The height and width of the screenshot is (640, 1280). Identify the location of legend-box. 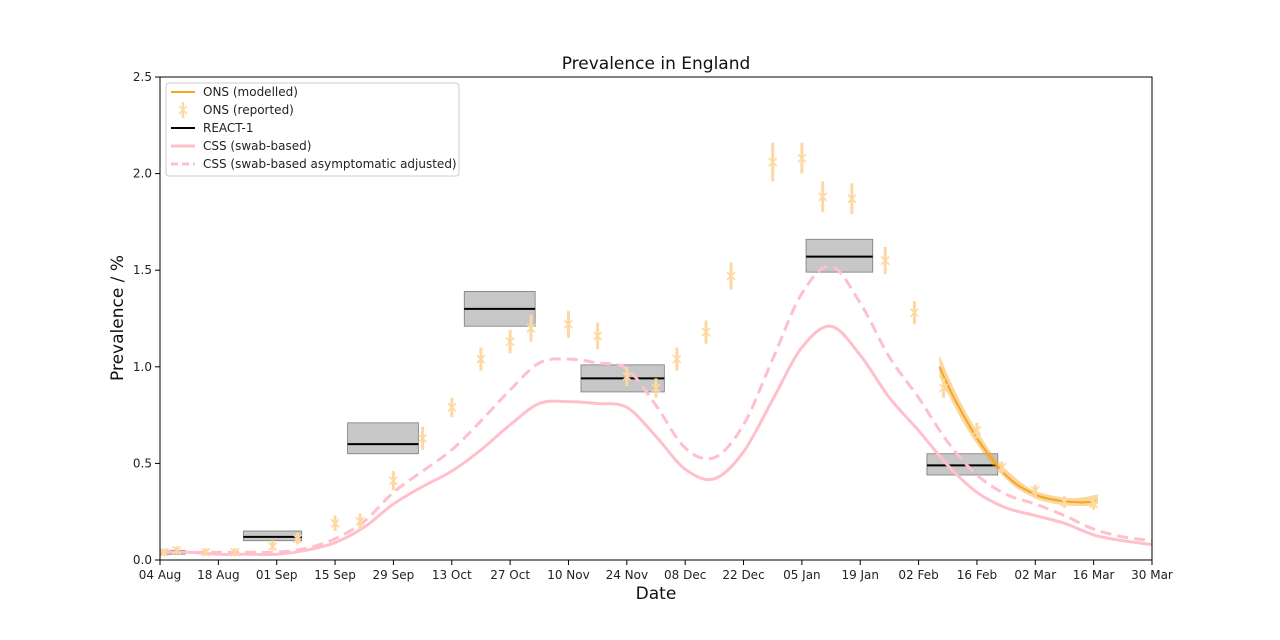
(312, 129).